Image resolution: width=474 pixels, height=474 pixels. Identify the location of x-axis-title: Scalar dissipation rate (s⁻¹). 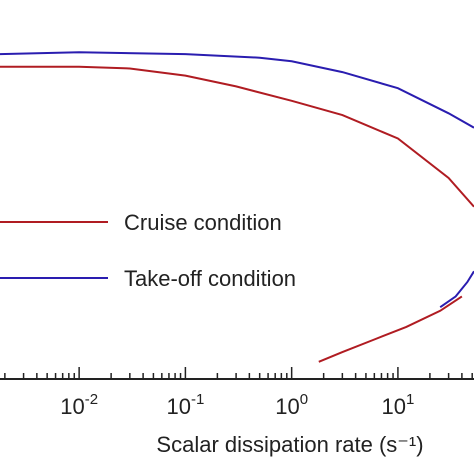
(289, 444).